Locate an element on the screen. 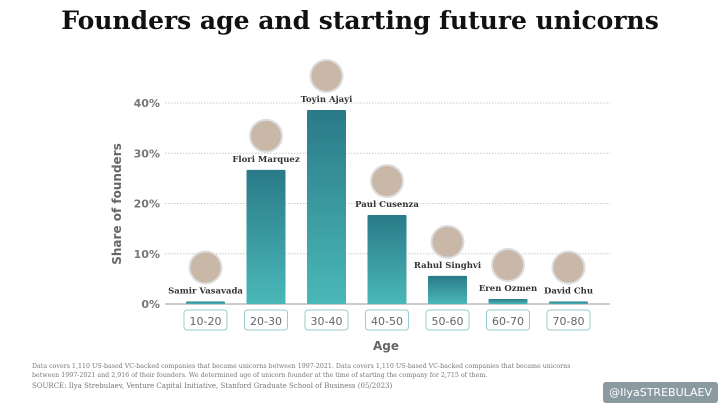 The width and height of the screenshot is (720, 405). x-tick-label: 50-60 is located at coordinates (448, 321).